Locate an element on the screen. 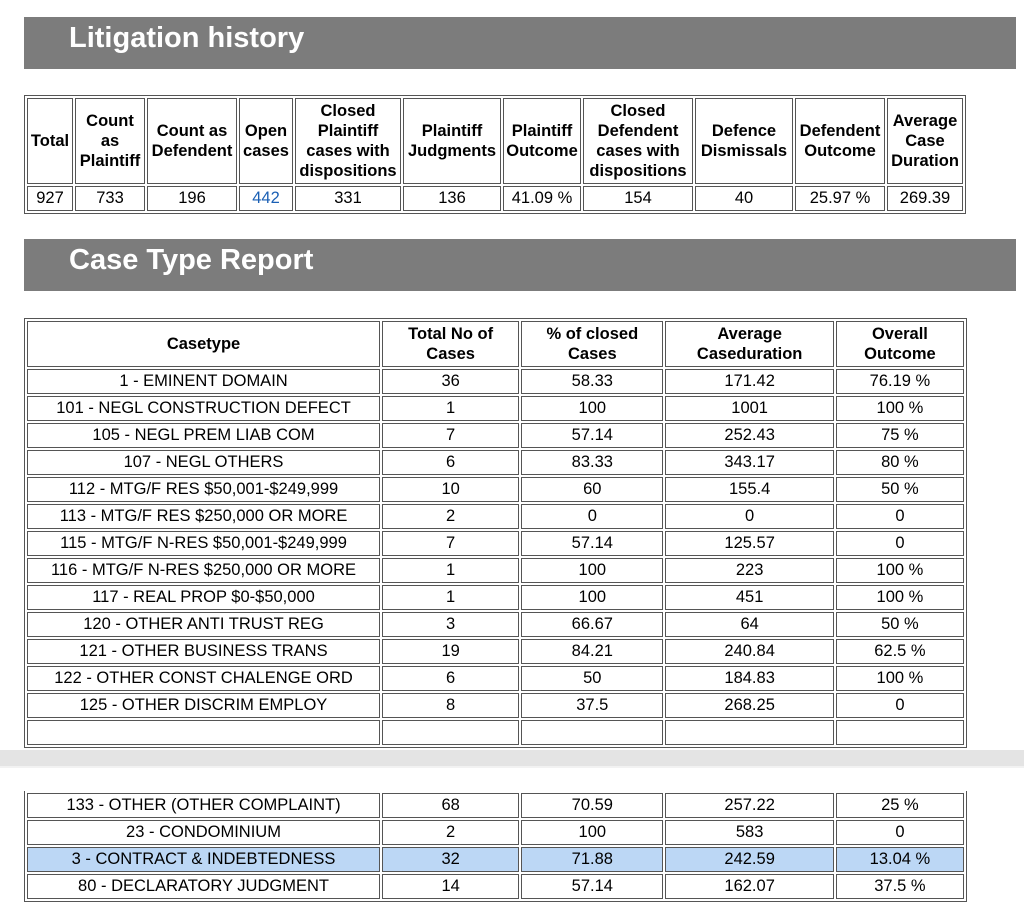 This screenshot has width=1024, height=904. avg-duration-cell: 155.4 is located at coordinates (749, 489).